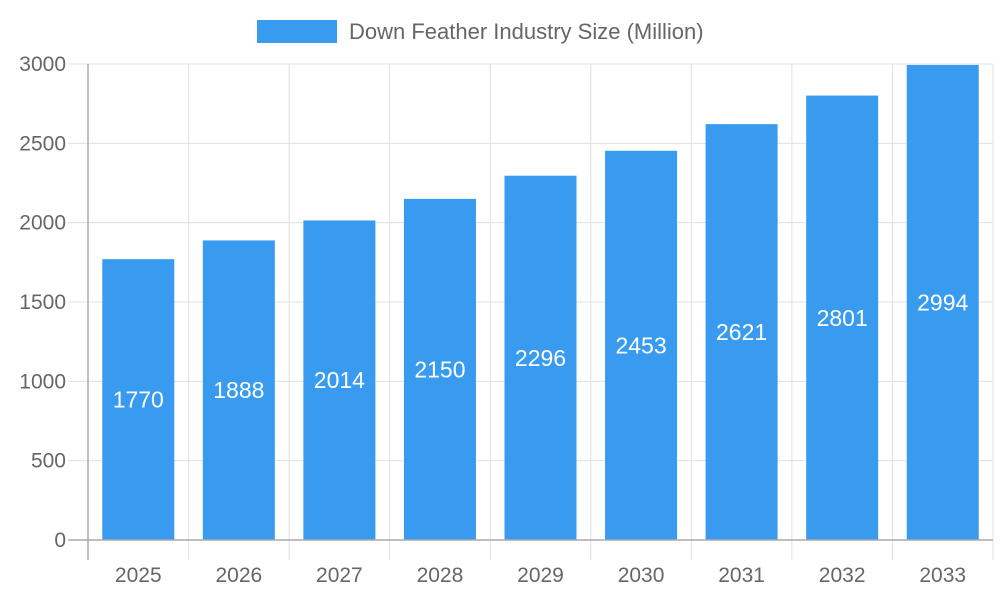  I want to click on data-label: 2621, so click(741, 332).